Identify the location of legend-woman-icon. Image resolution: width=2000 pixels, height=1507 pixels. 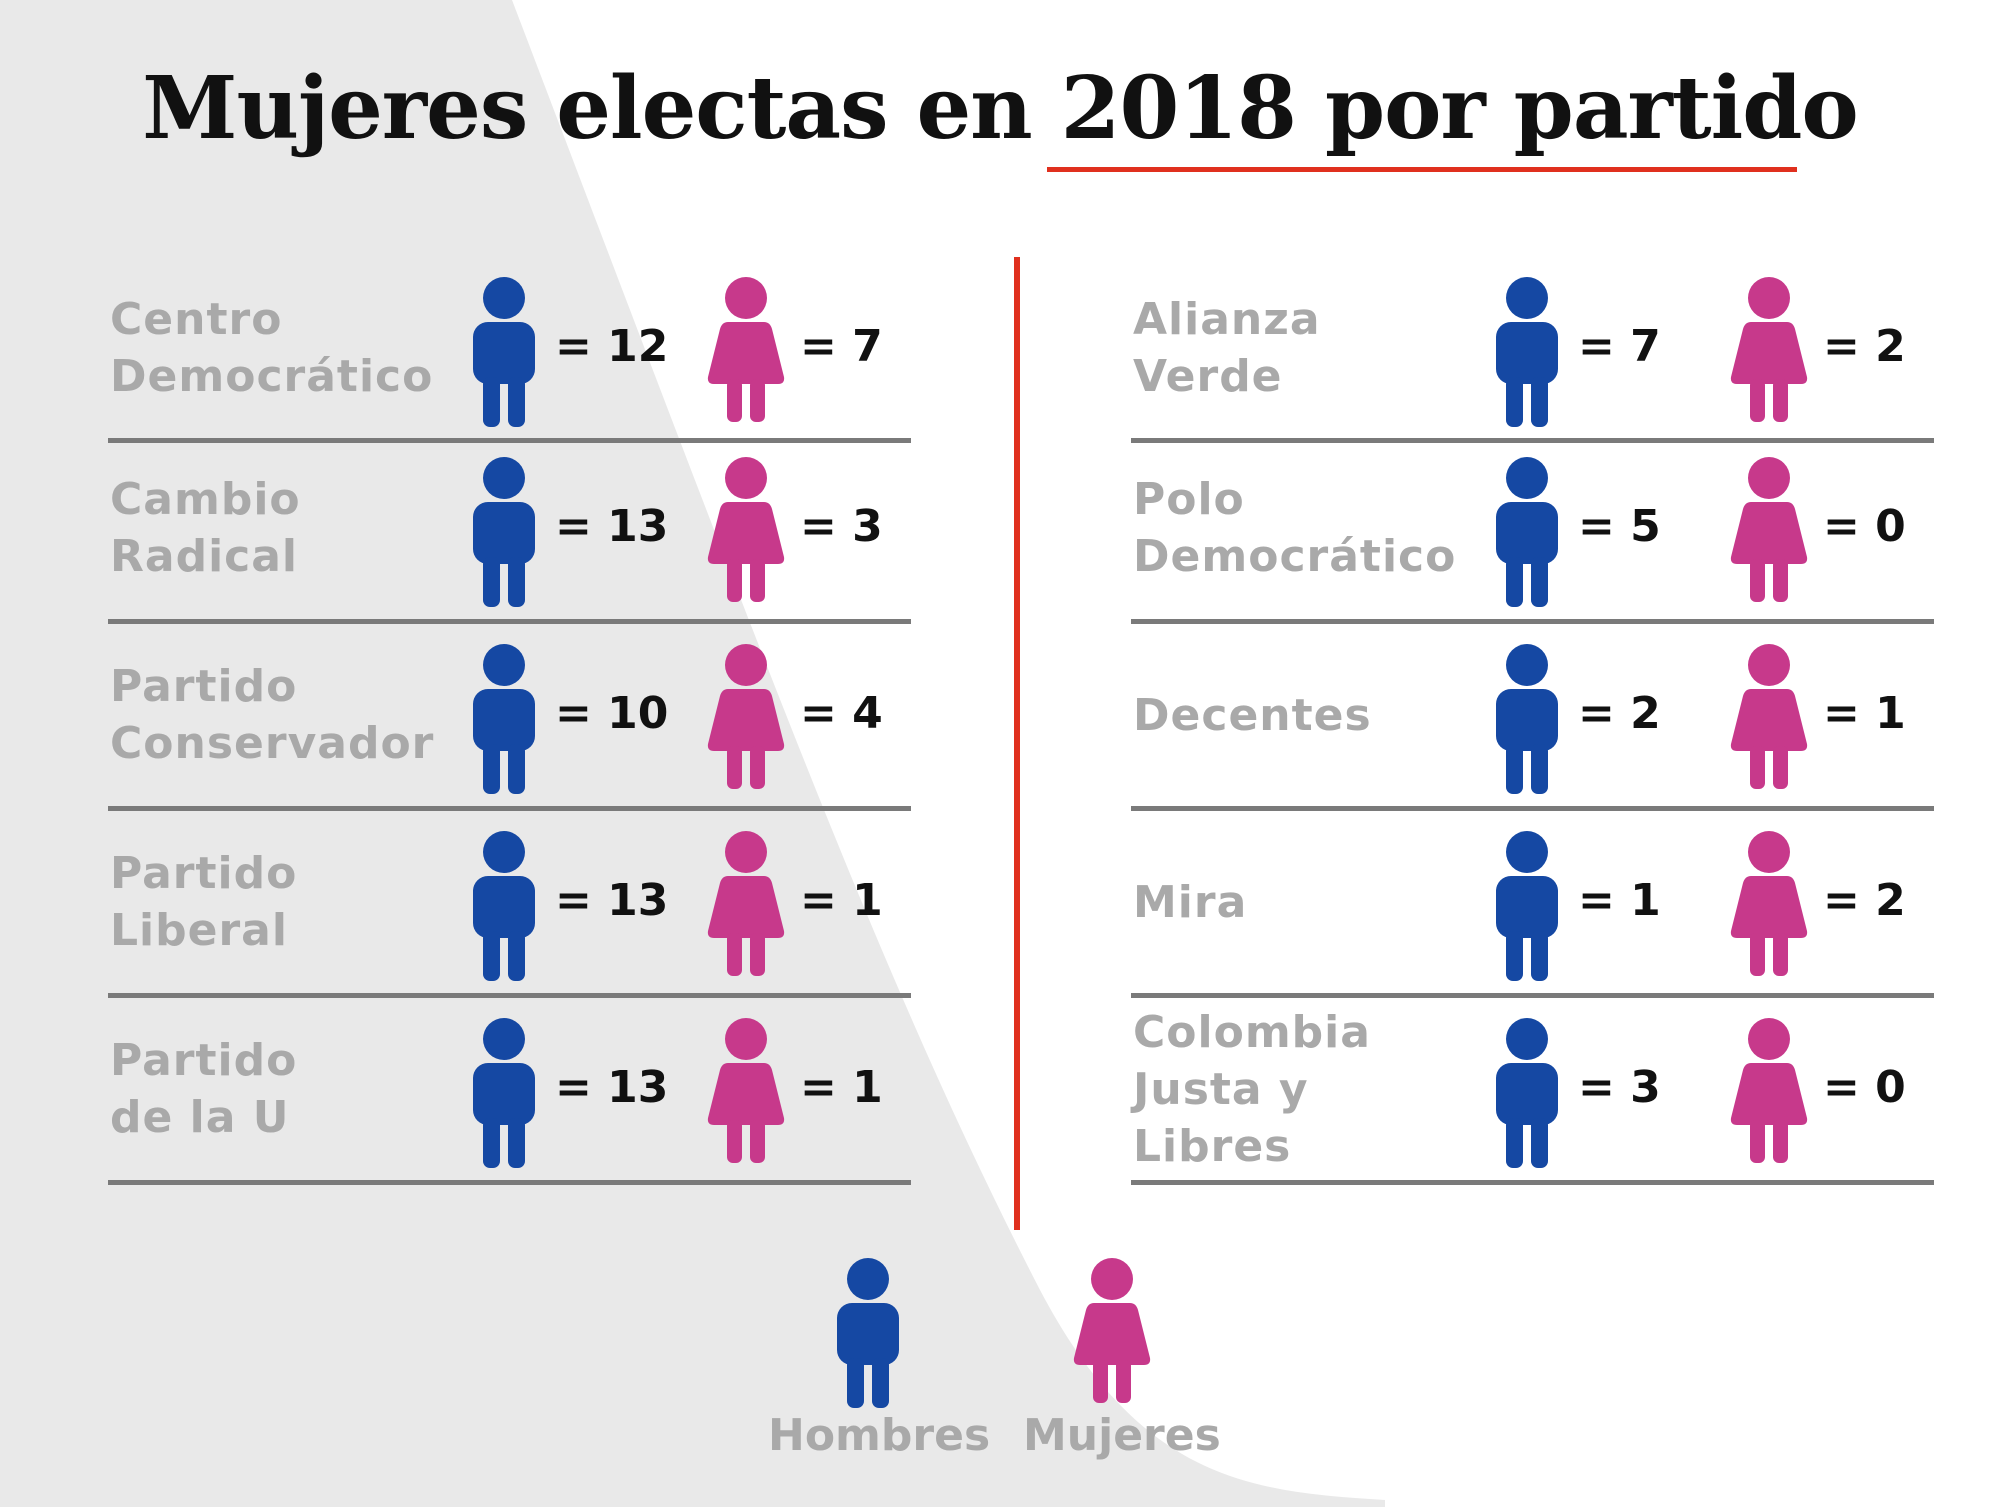
(1112, 1333).